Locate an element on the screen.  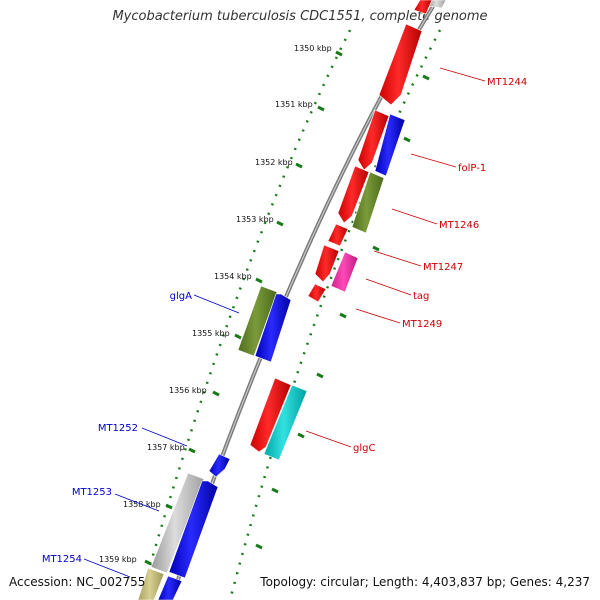
leader-glgc is located at coordinates (328, 439).